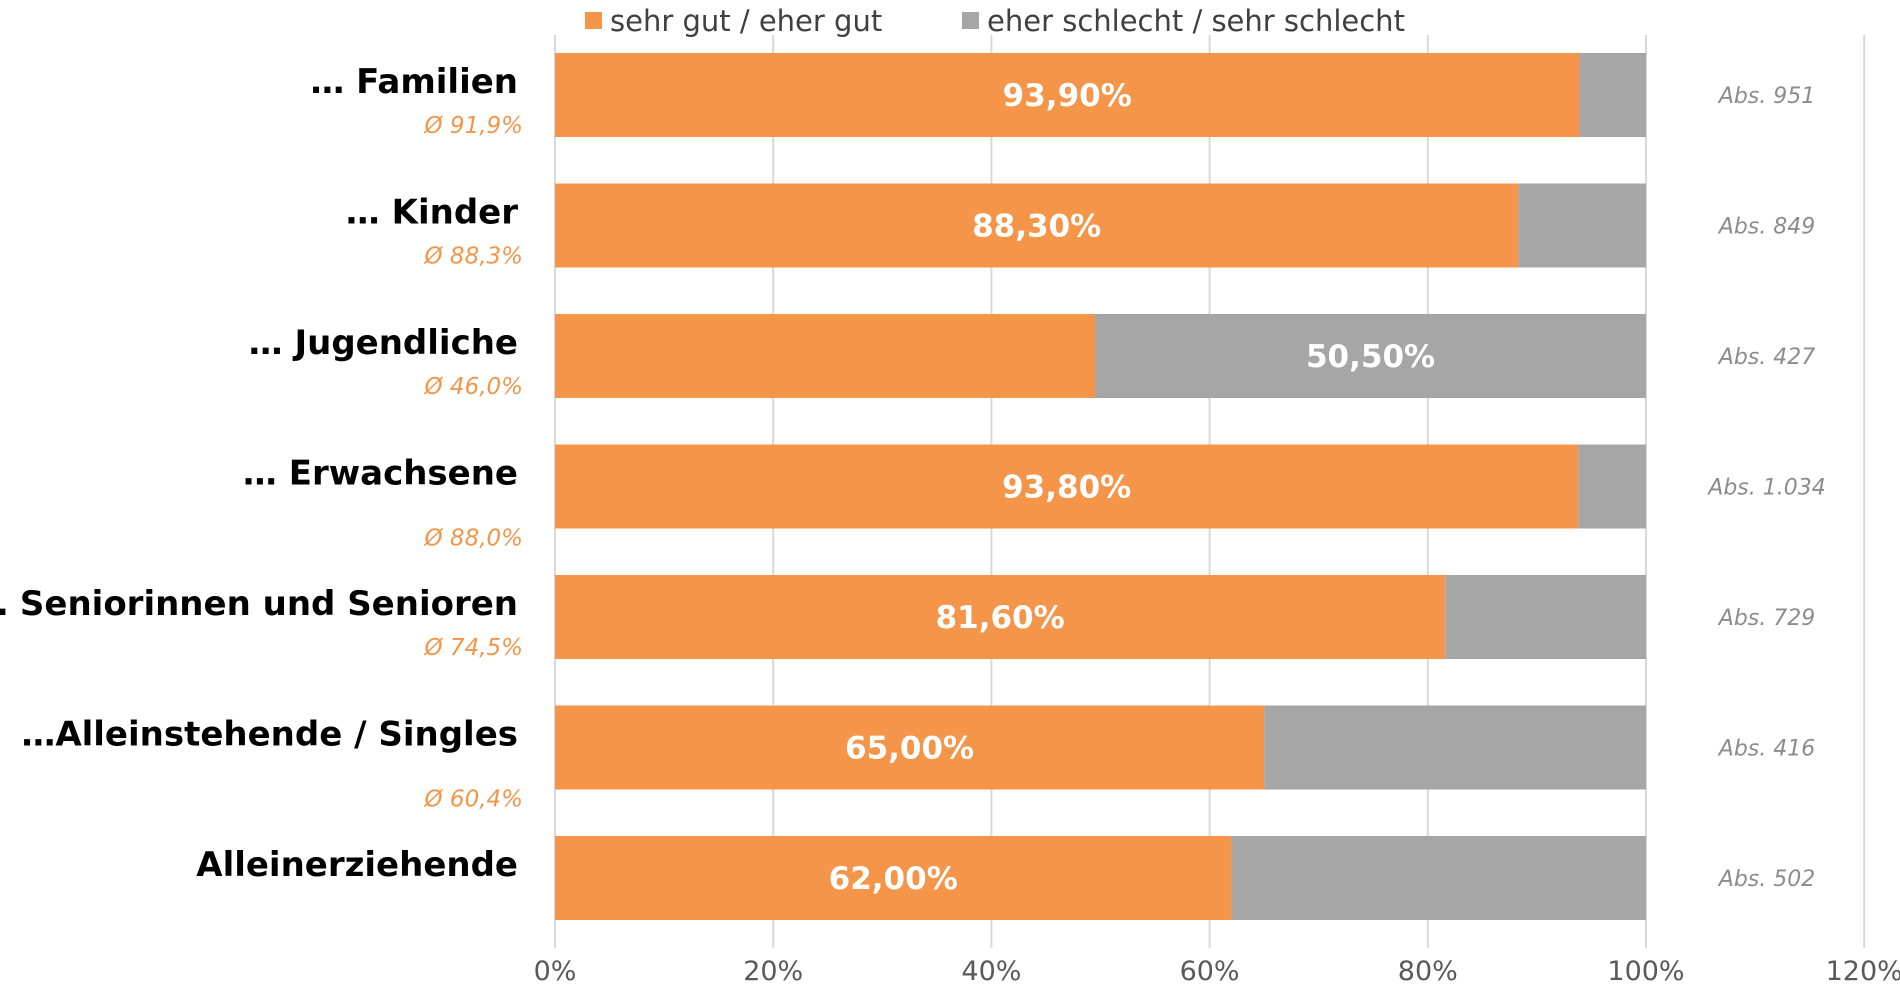  Describe the element at coordinates (473, 648) in the screenshot. I see `average-label: Ø 74,5%` at that location.